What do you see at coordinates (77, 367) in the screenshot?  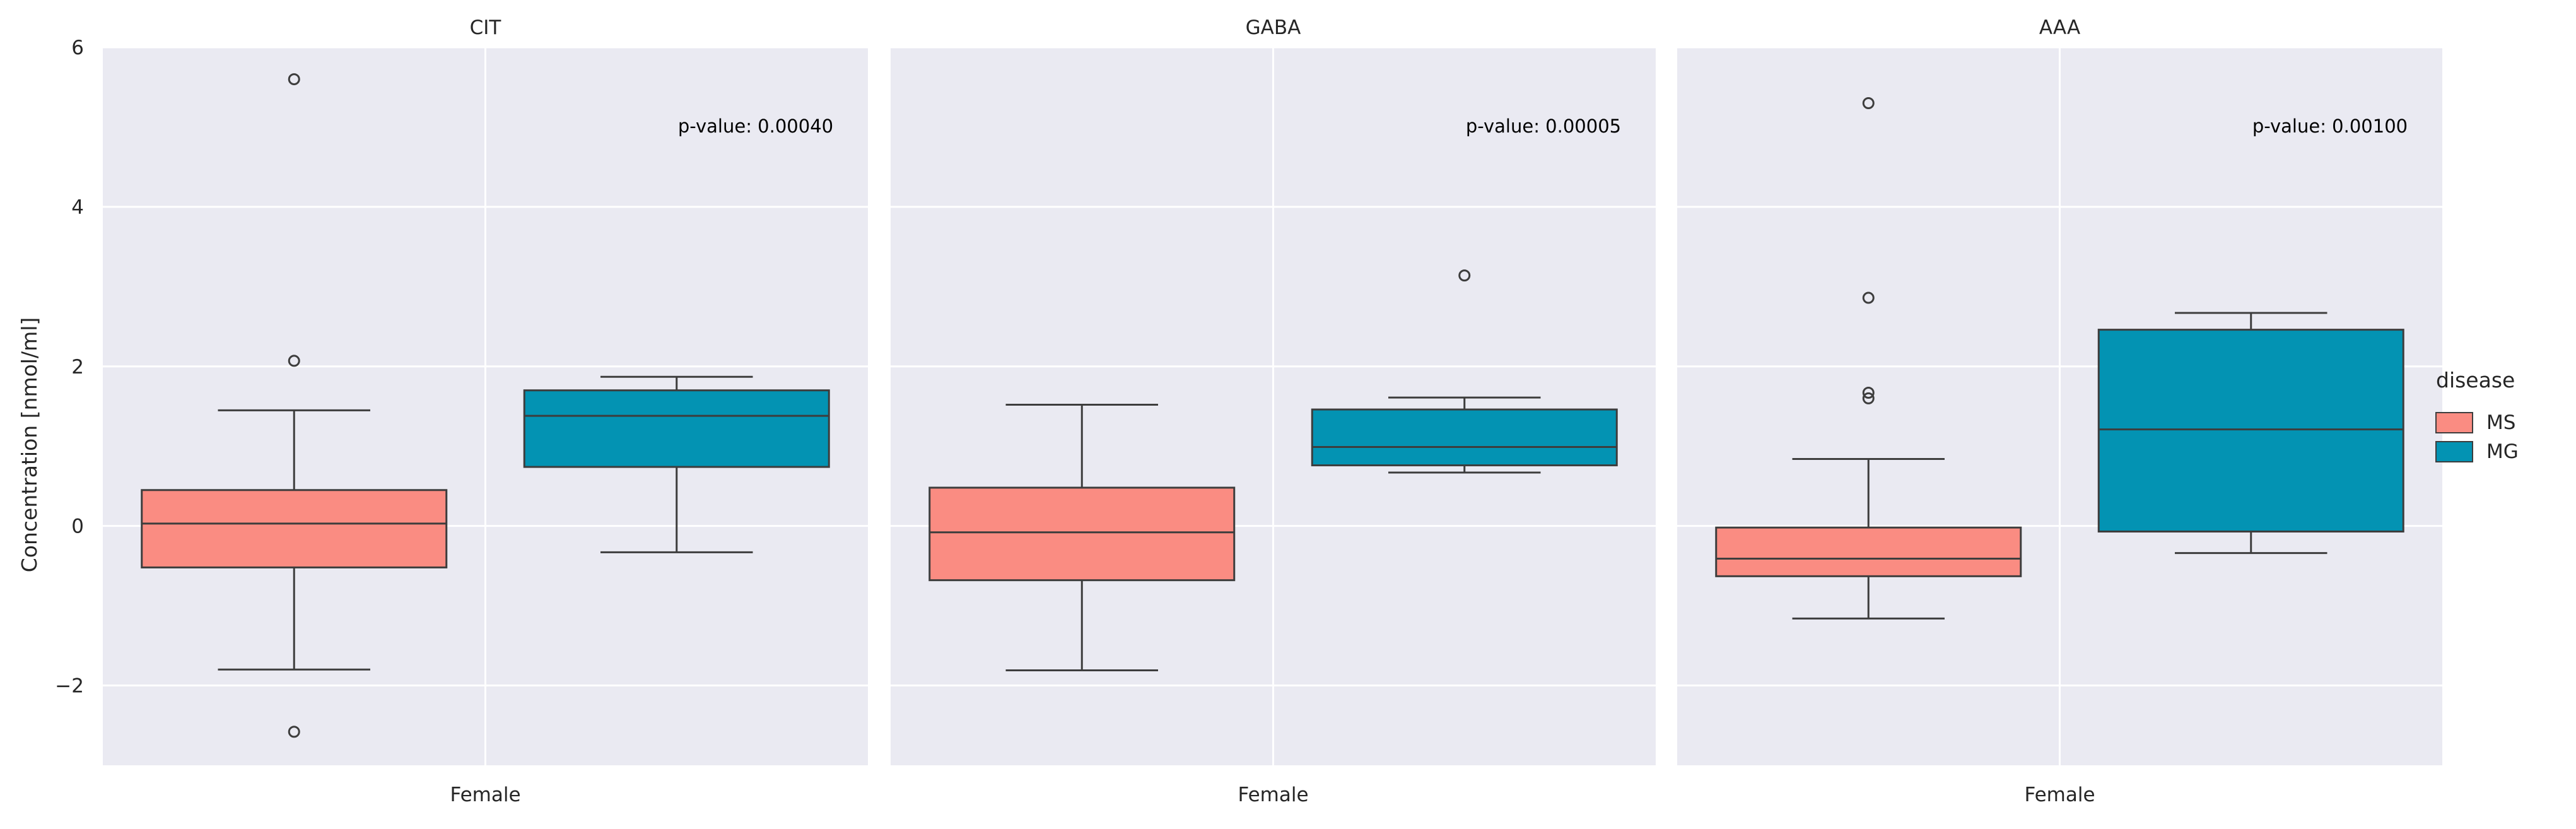 I see `y-tick-label: 2` at bounding box center [77, 367].